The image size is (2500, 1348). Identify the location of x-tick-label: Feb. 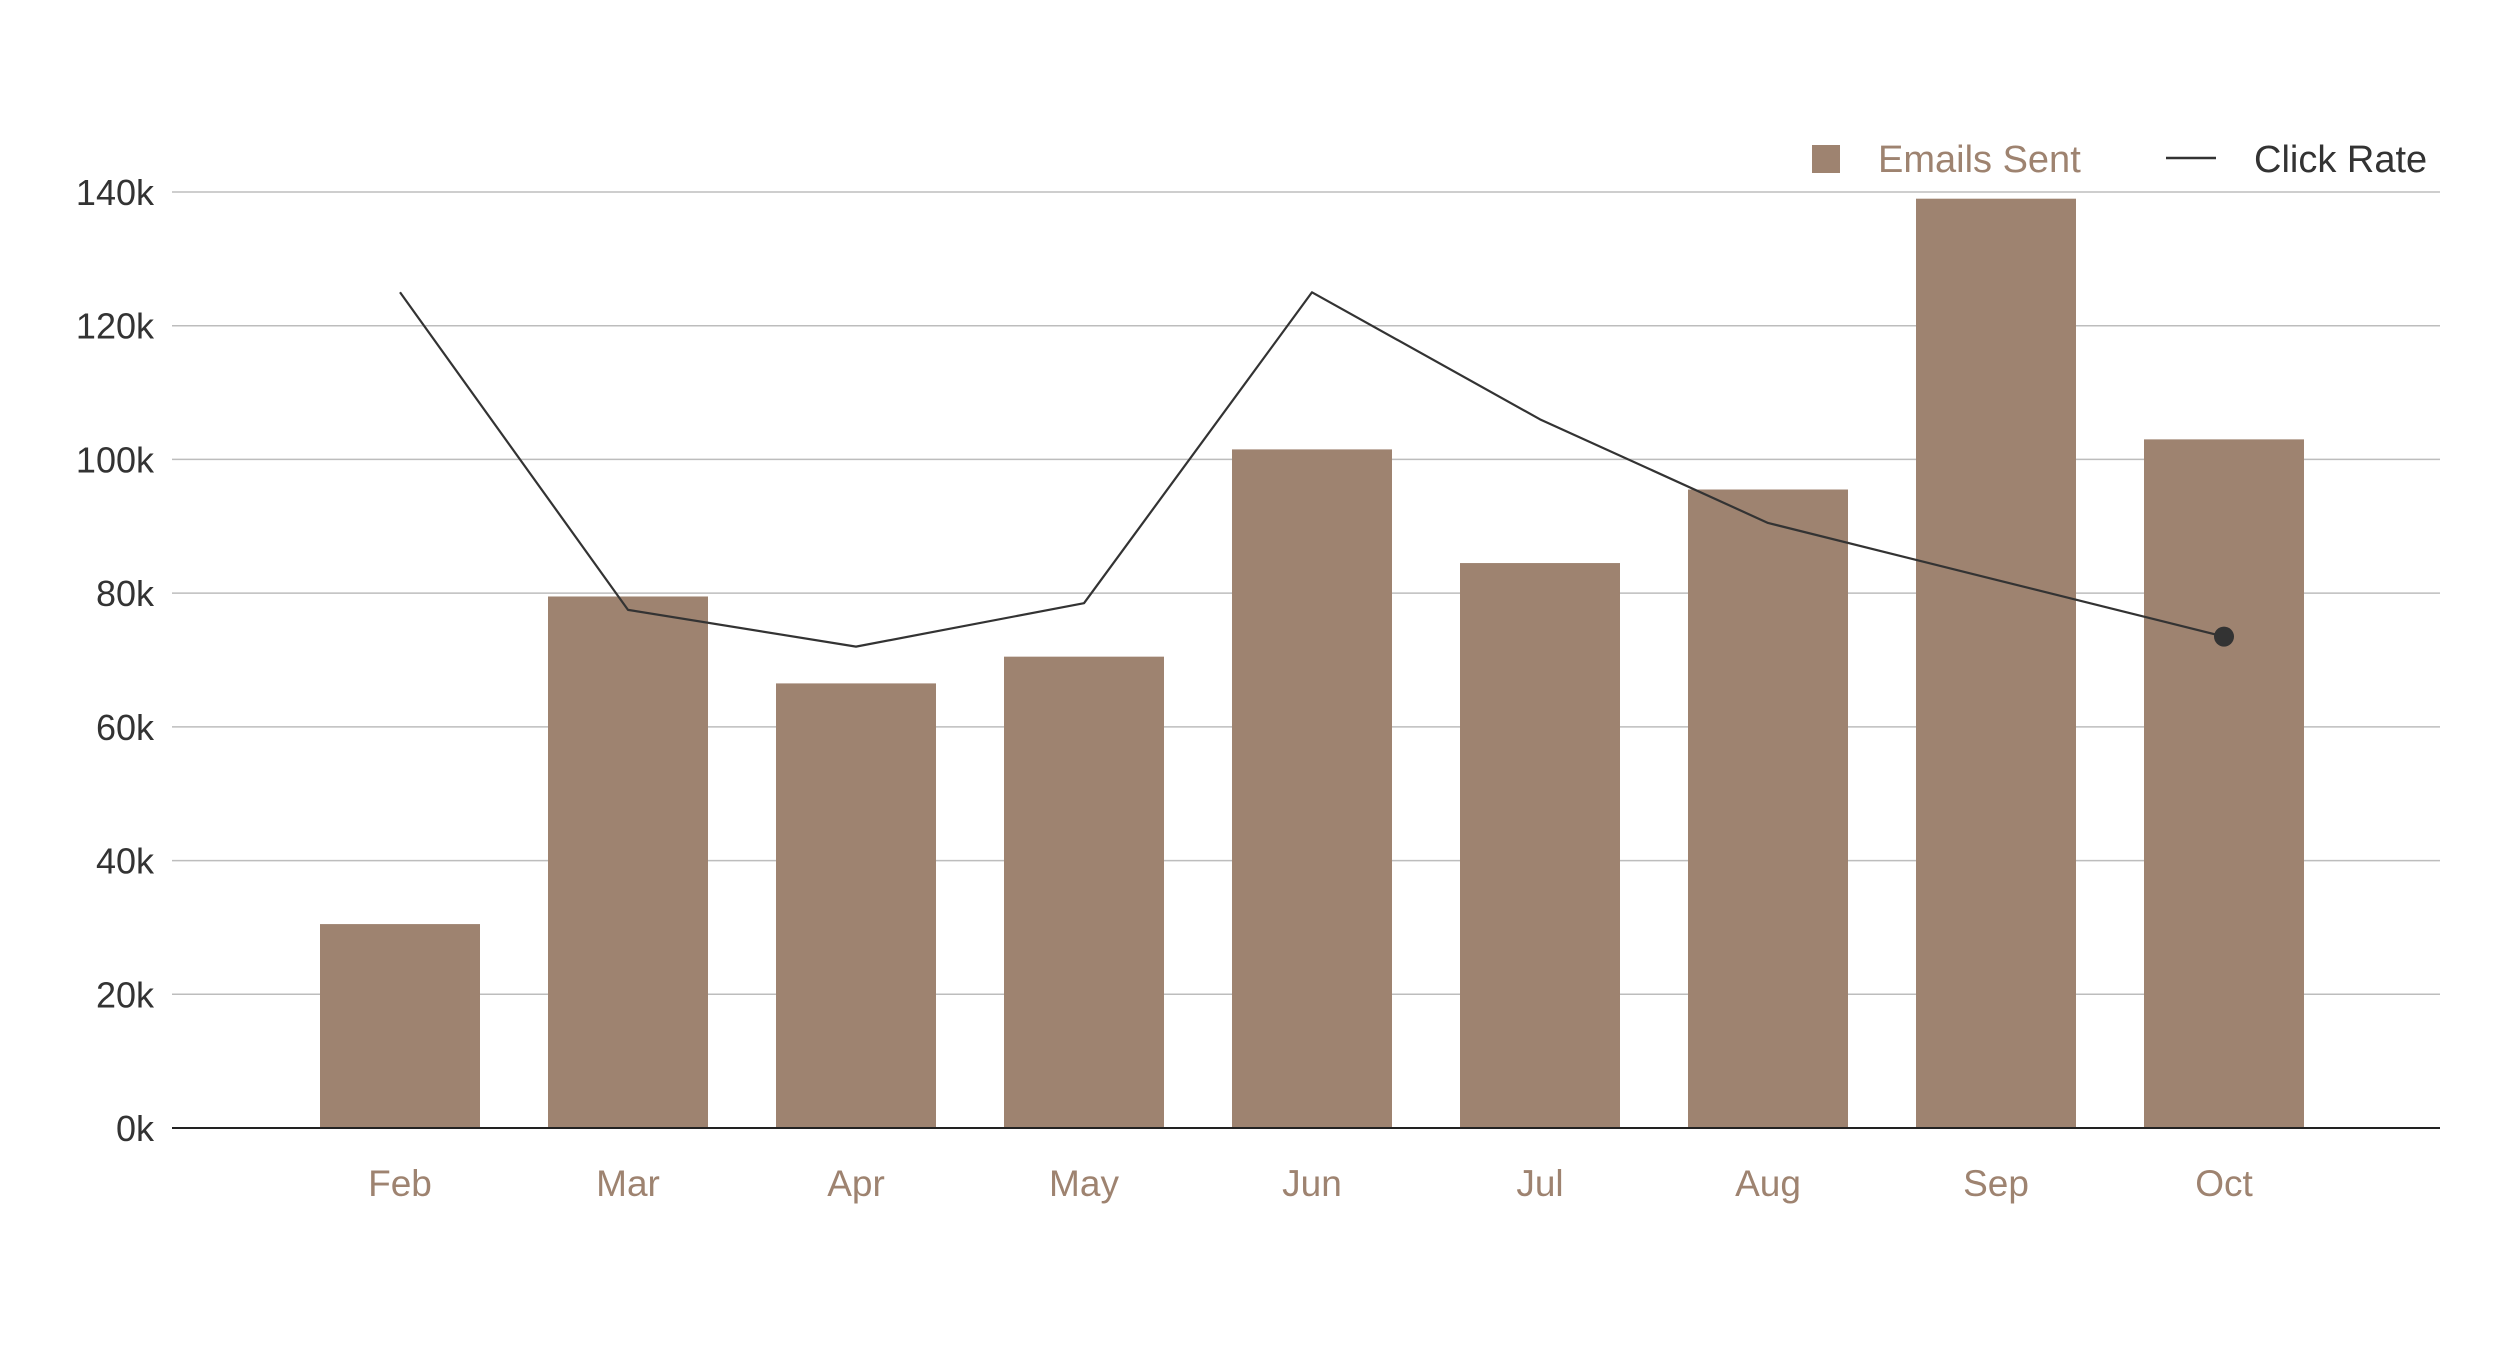
(400, 1183).